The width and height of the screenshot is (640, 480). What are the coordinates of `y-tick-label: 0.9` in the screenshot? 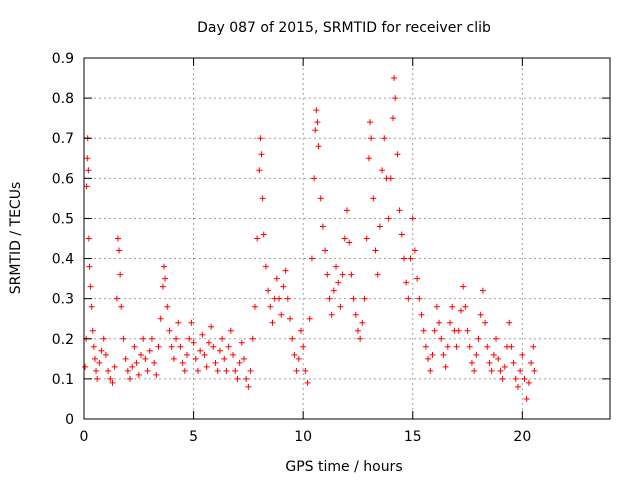 It's located at (63, 59).